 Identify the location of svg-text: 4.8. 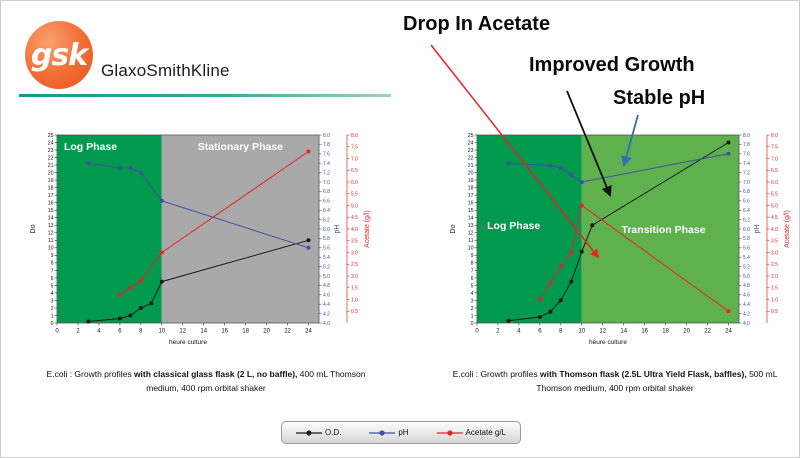
(746, 286).